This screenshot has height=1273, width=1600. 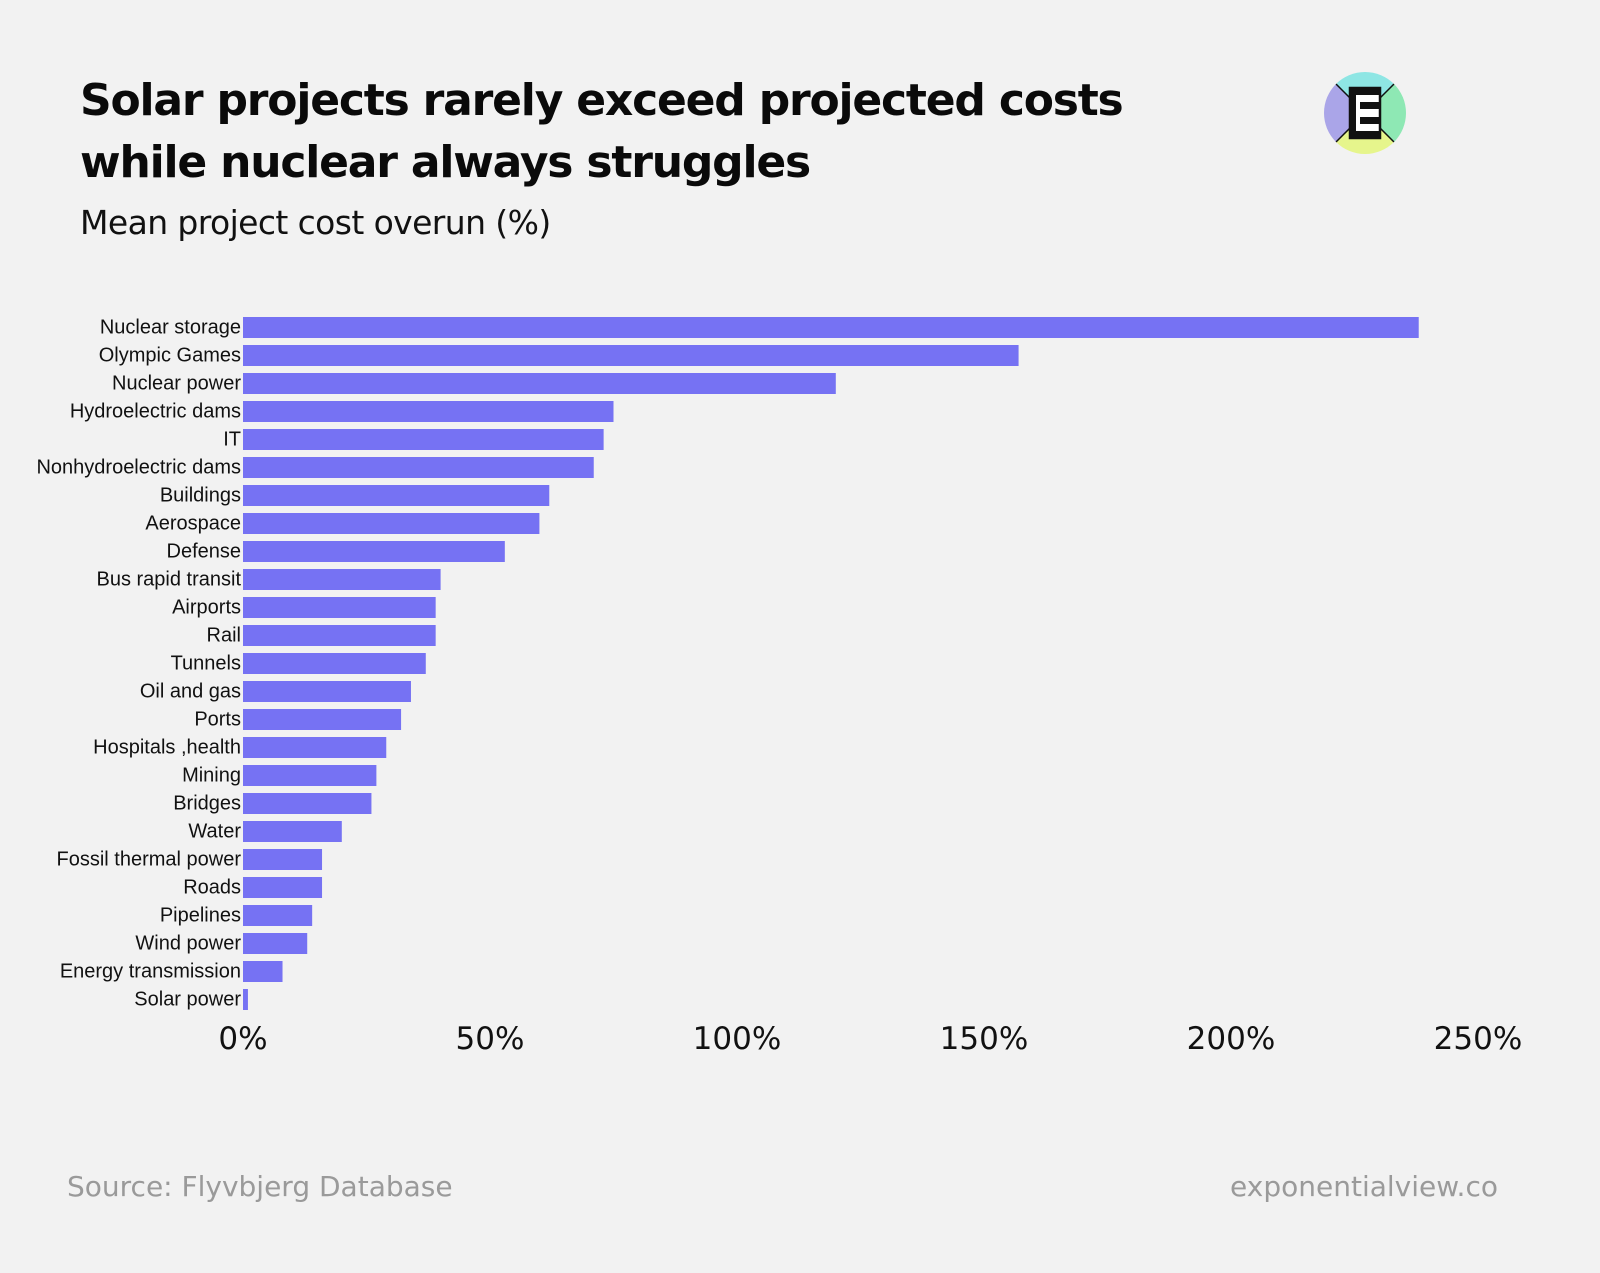 I want to click on category-label: Airports, so click(x=206, y=608).